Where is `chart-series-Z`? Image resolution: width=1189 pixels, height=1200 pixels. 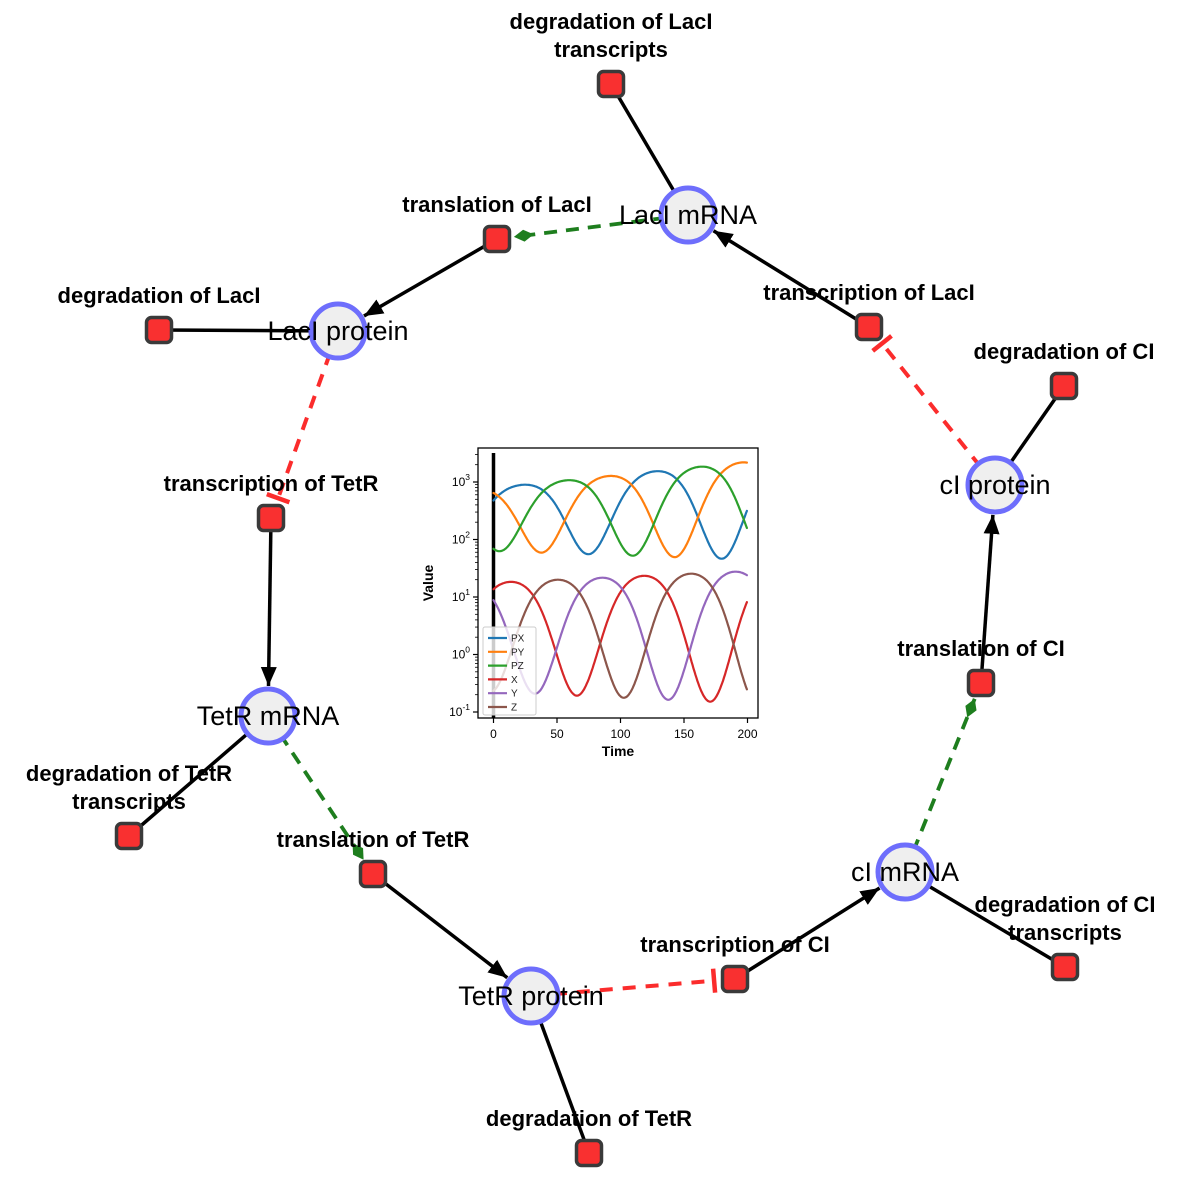 chart-series-Z is located at coordinates (620, 635).